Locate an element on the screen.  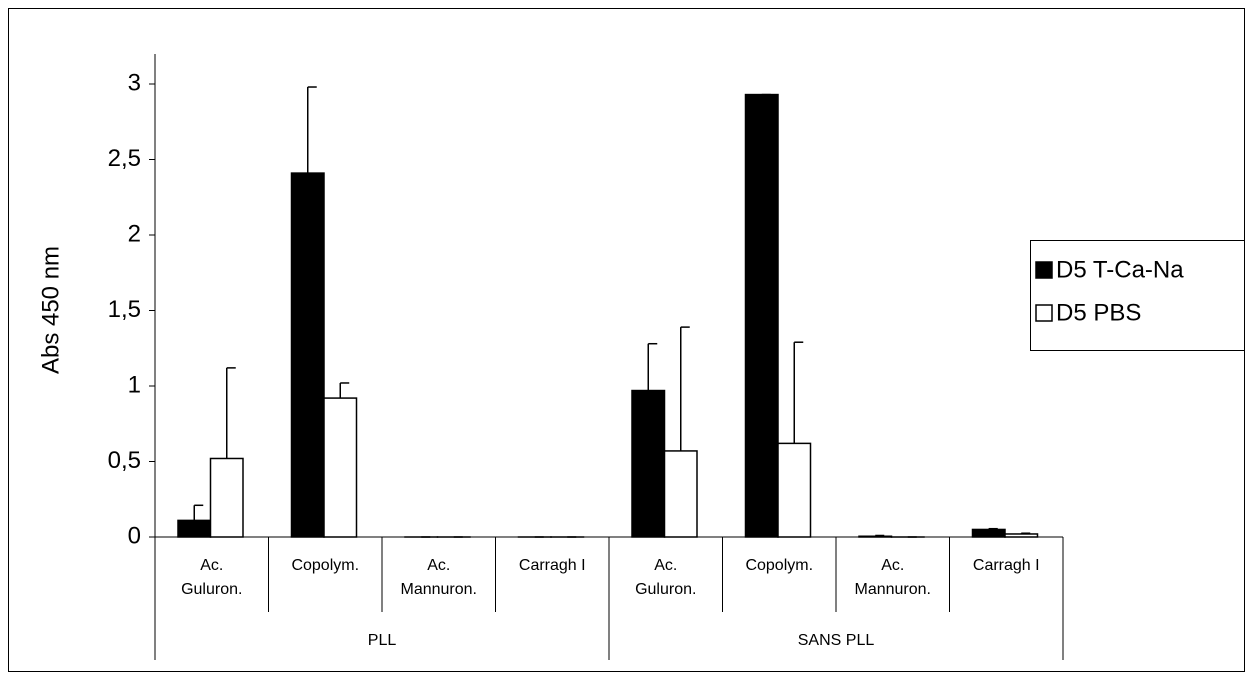
y-tick-label: 1,5 is located at coordinates (124, 309).